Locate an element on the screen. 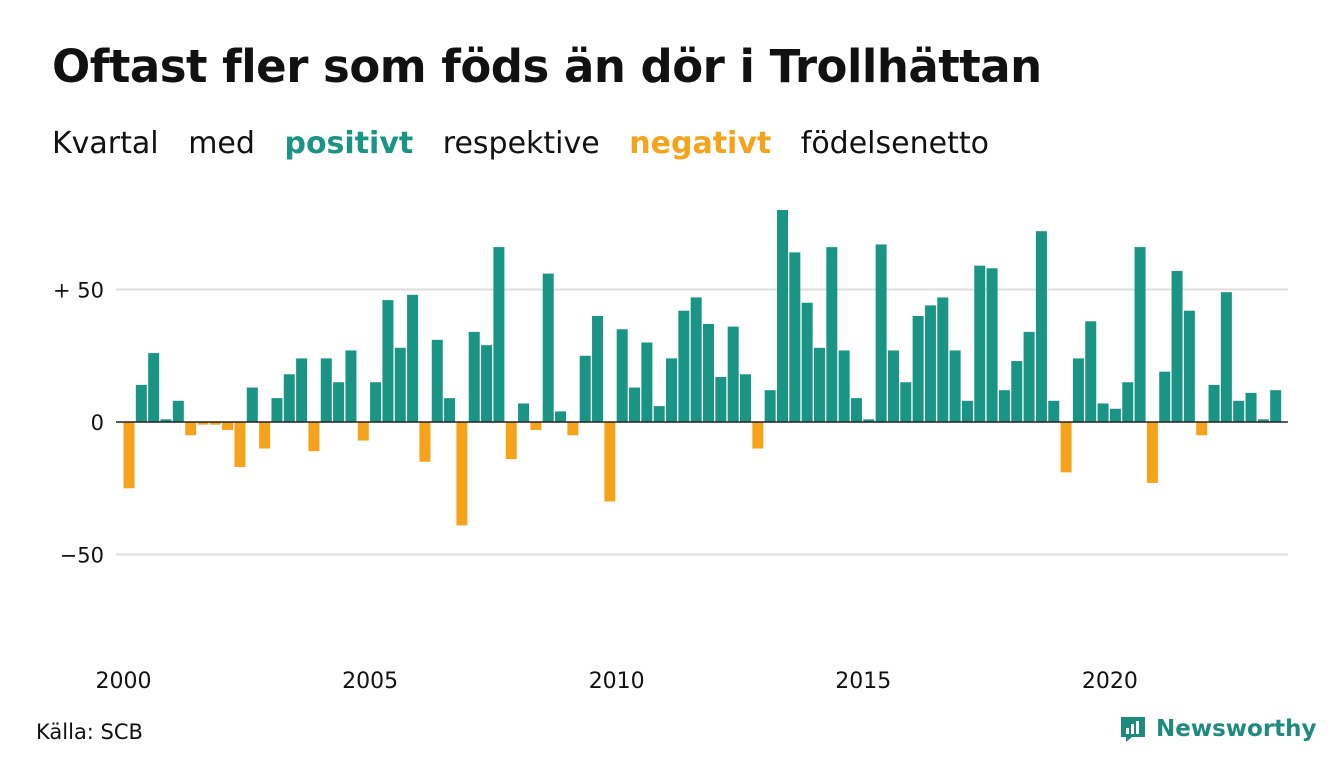 The image size is (1340, 780). x-tick-label: 2000 is located at coordinates (124, 681).